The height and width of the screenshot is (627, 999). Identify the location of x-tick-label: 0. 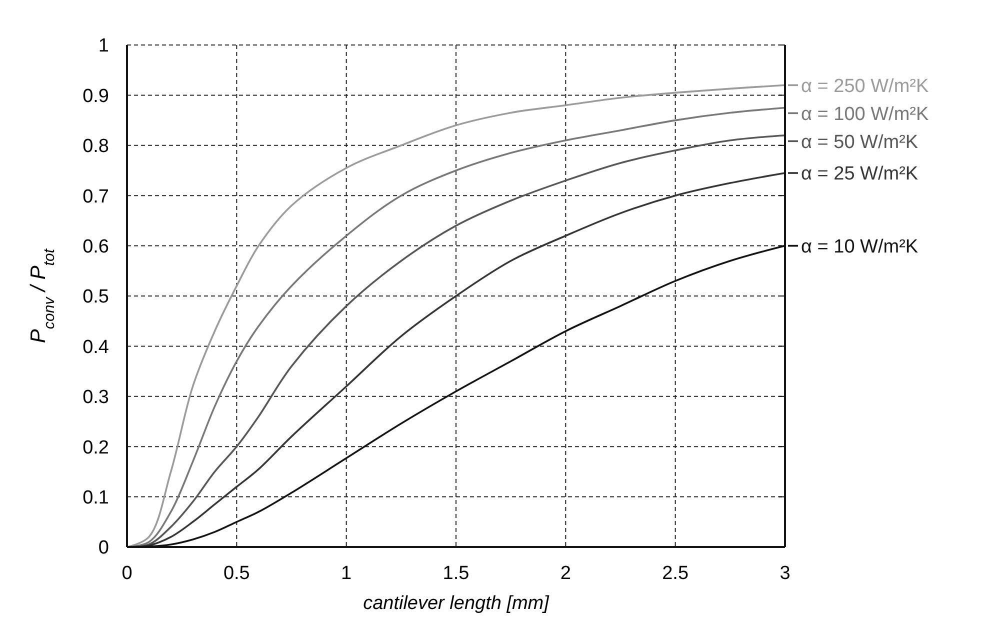
(127, 573).